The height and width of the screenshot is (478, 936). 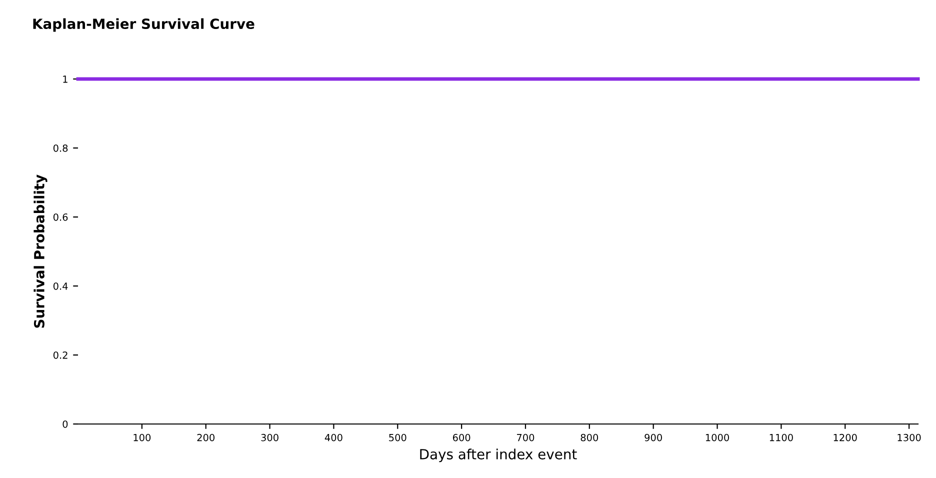 What do you see at coordinates (60, 286) in the screenshot?
I see `y-tick-label: 0.4` at bounding box center [60, 286].